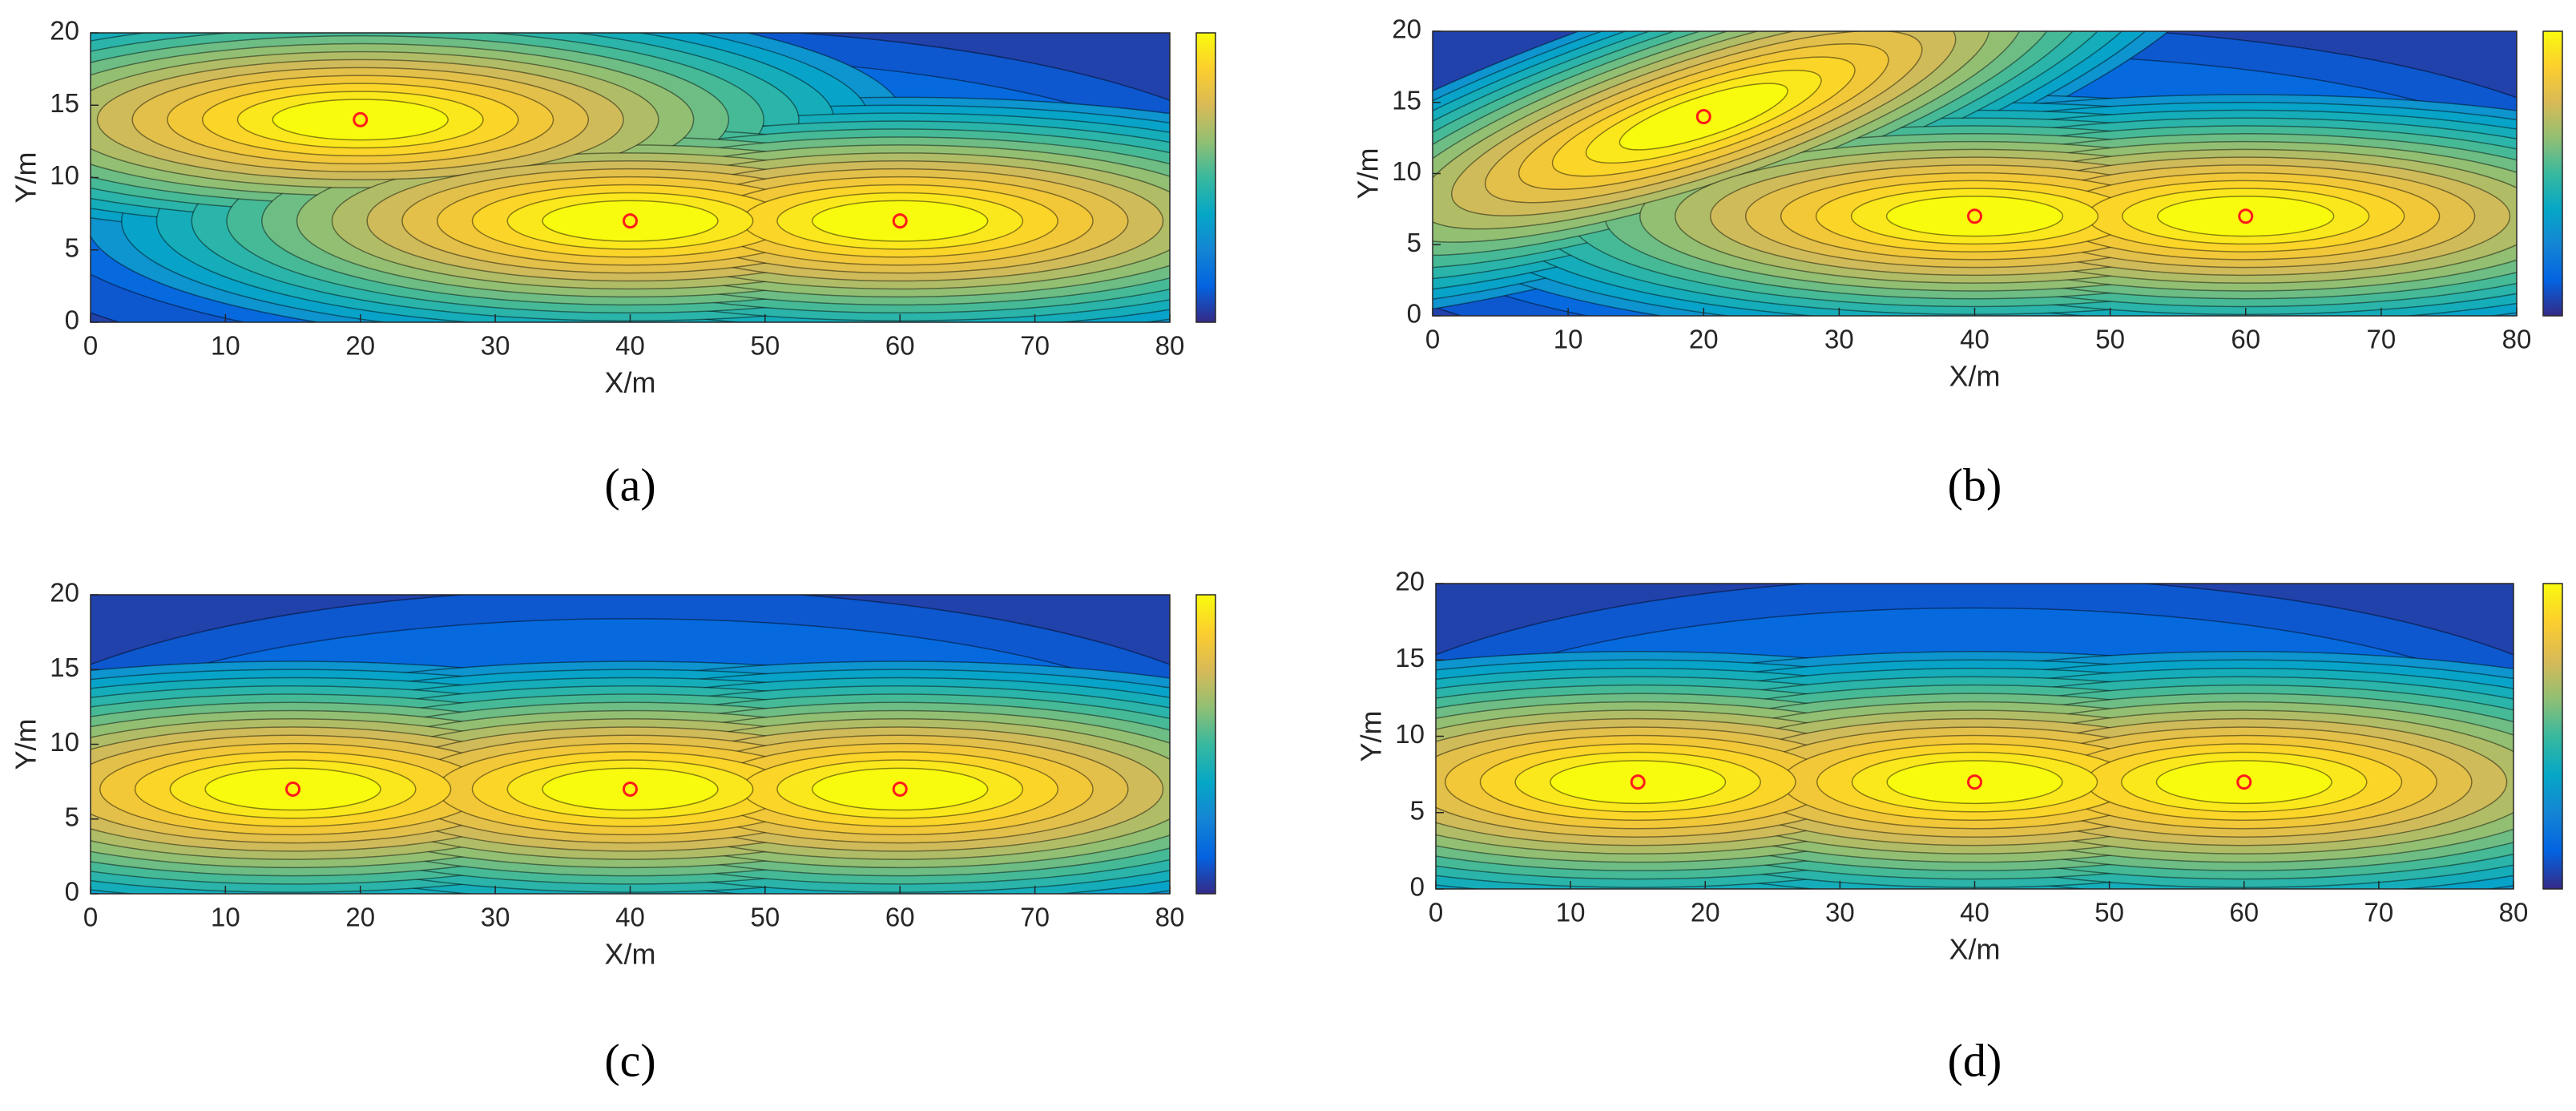  Describe the element at coordinates (1975, 1060) in the screenshot. I see `panel-caption: (d)` at that location.